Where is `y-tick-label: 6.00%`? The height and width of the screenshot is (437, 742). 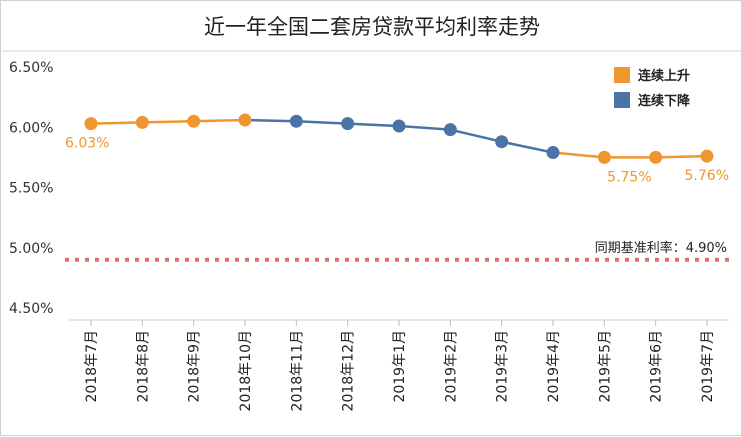 y-tick-label: 6.00% is located at coordinates (31, 128).